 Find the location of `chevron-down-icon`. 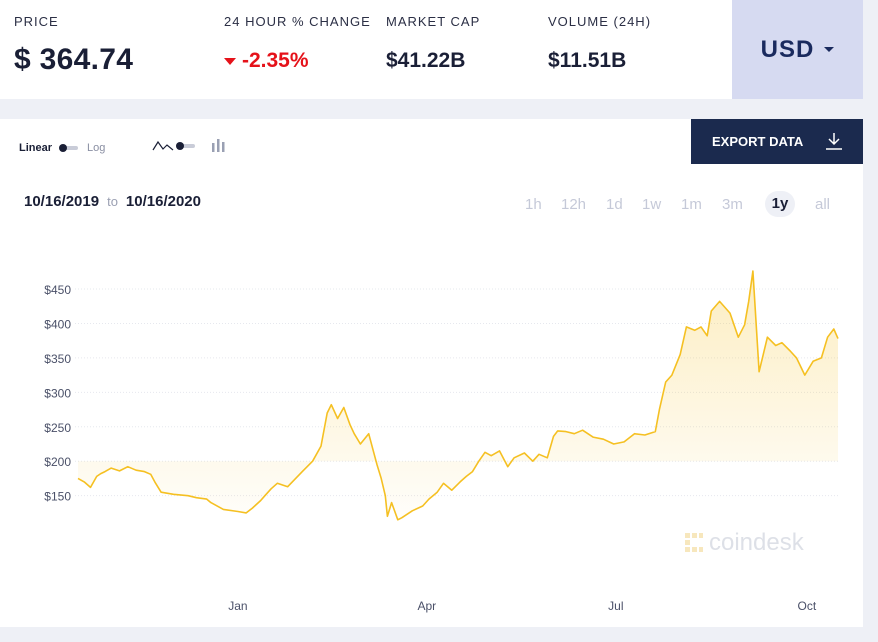

chevron-down-icon is located at coordinates (829, 49).